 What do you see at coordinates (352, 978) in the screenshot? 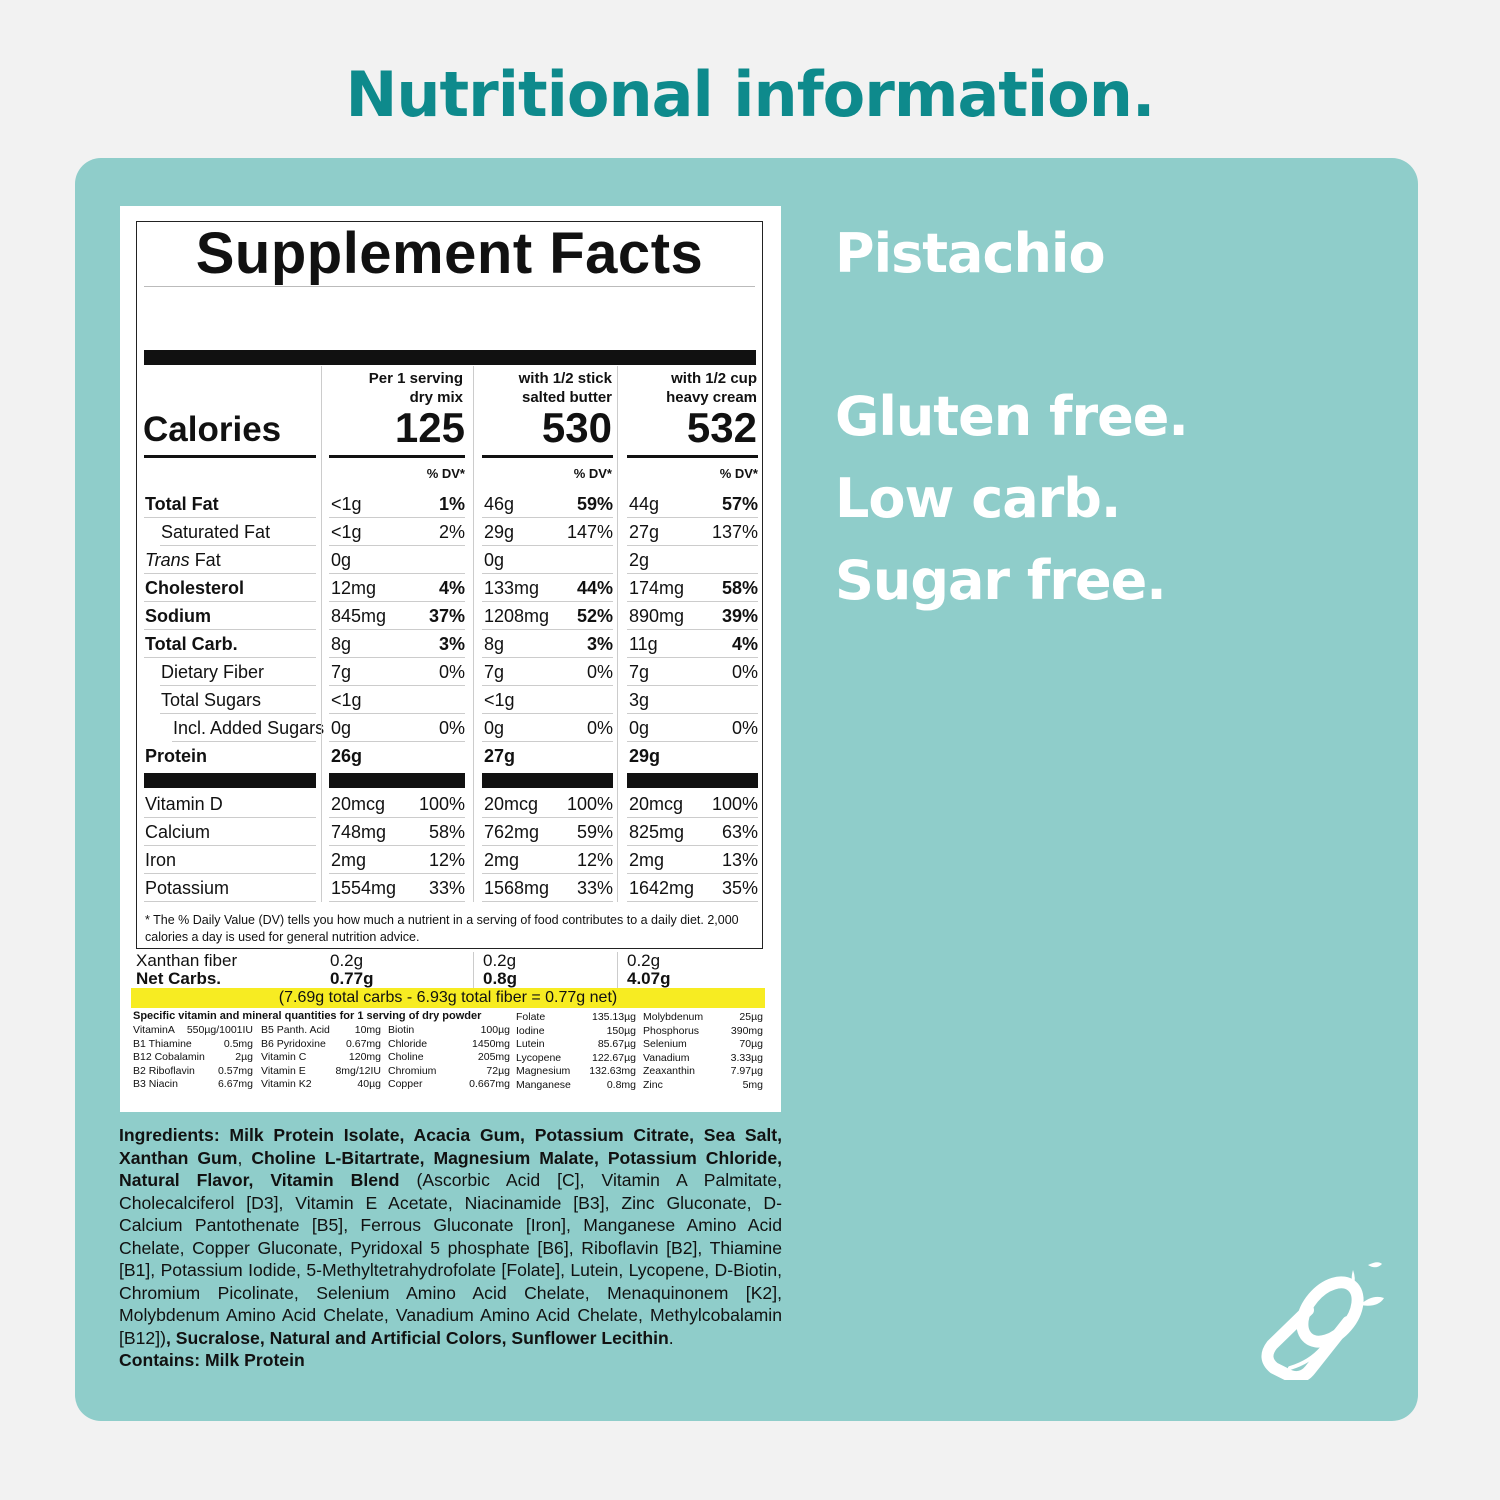
I see `net-carbs-dry-mix: 0.77g` at bounding box center [352, 978].